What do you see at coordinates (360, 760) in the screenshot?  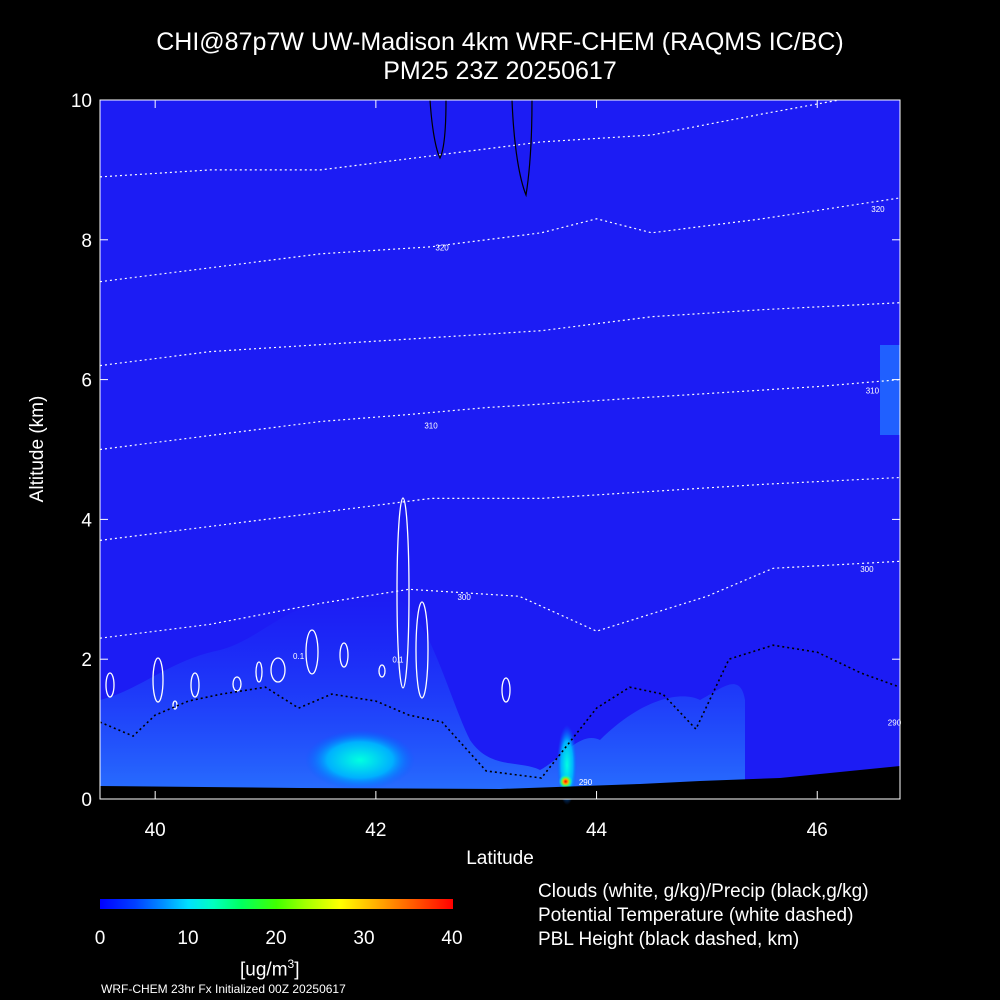 I see `pm25-cyan-patch` at bounding box center [360, 760].